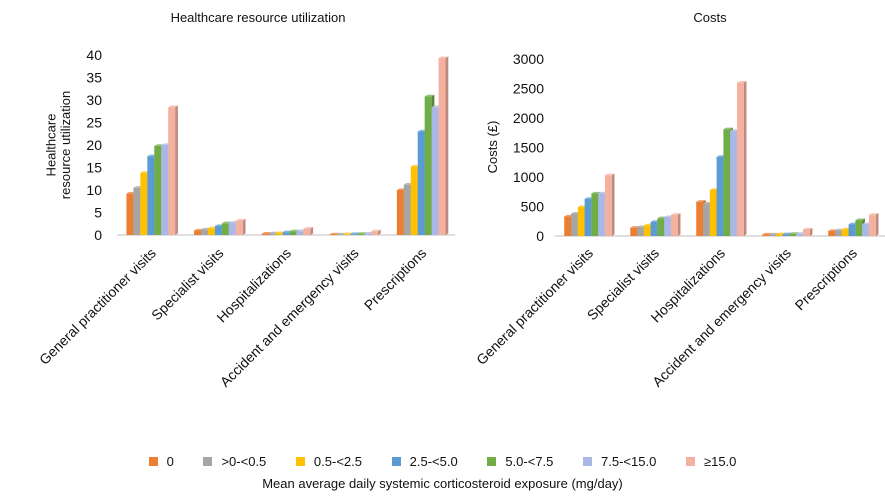 The image size is (885, 502). What do you see at coordinates (161, 461) in the screenshot?
I see `legend-item-0: 0` at bounding box center [161, 461].